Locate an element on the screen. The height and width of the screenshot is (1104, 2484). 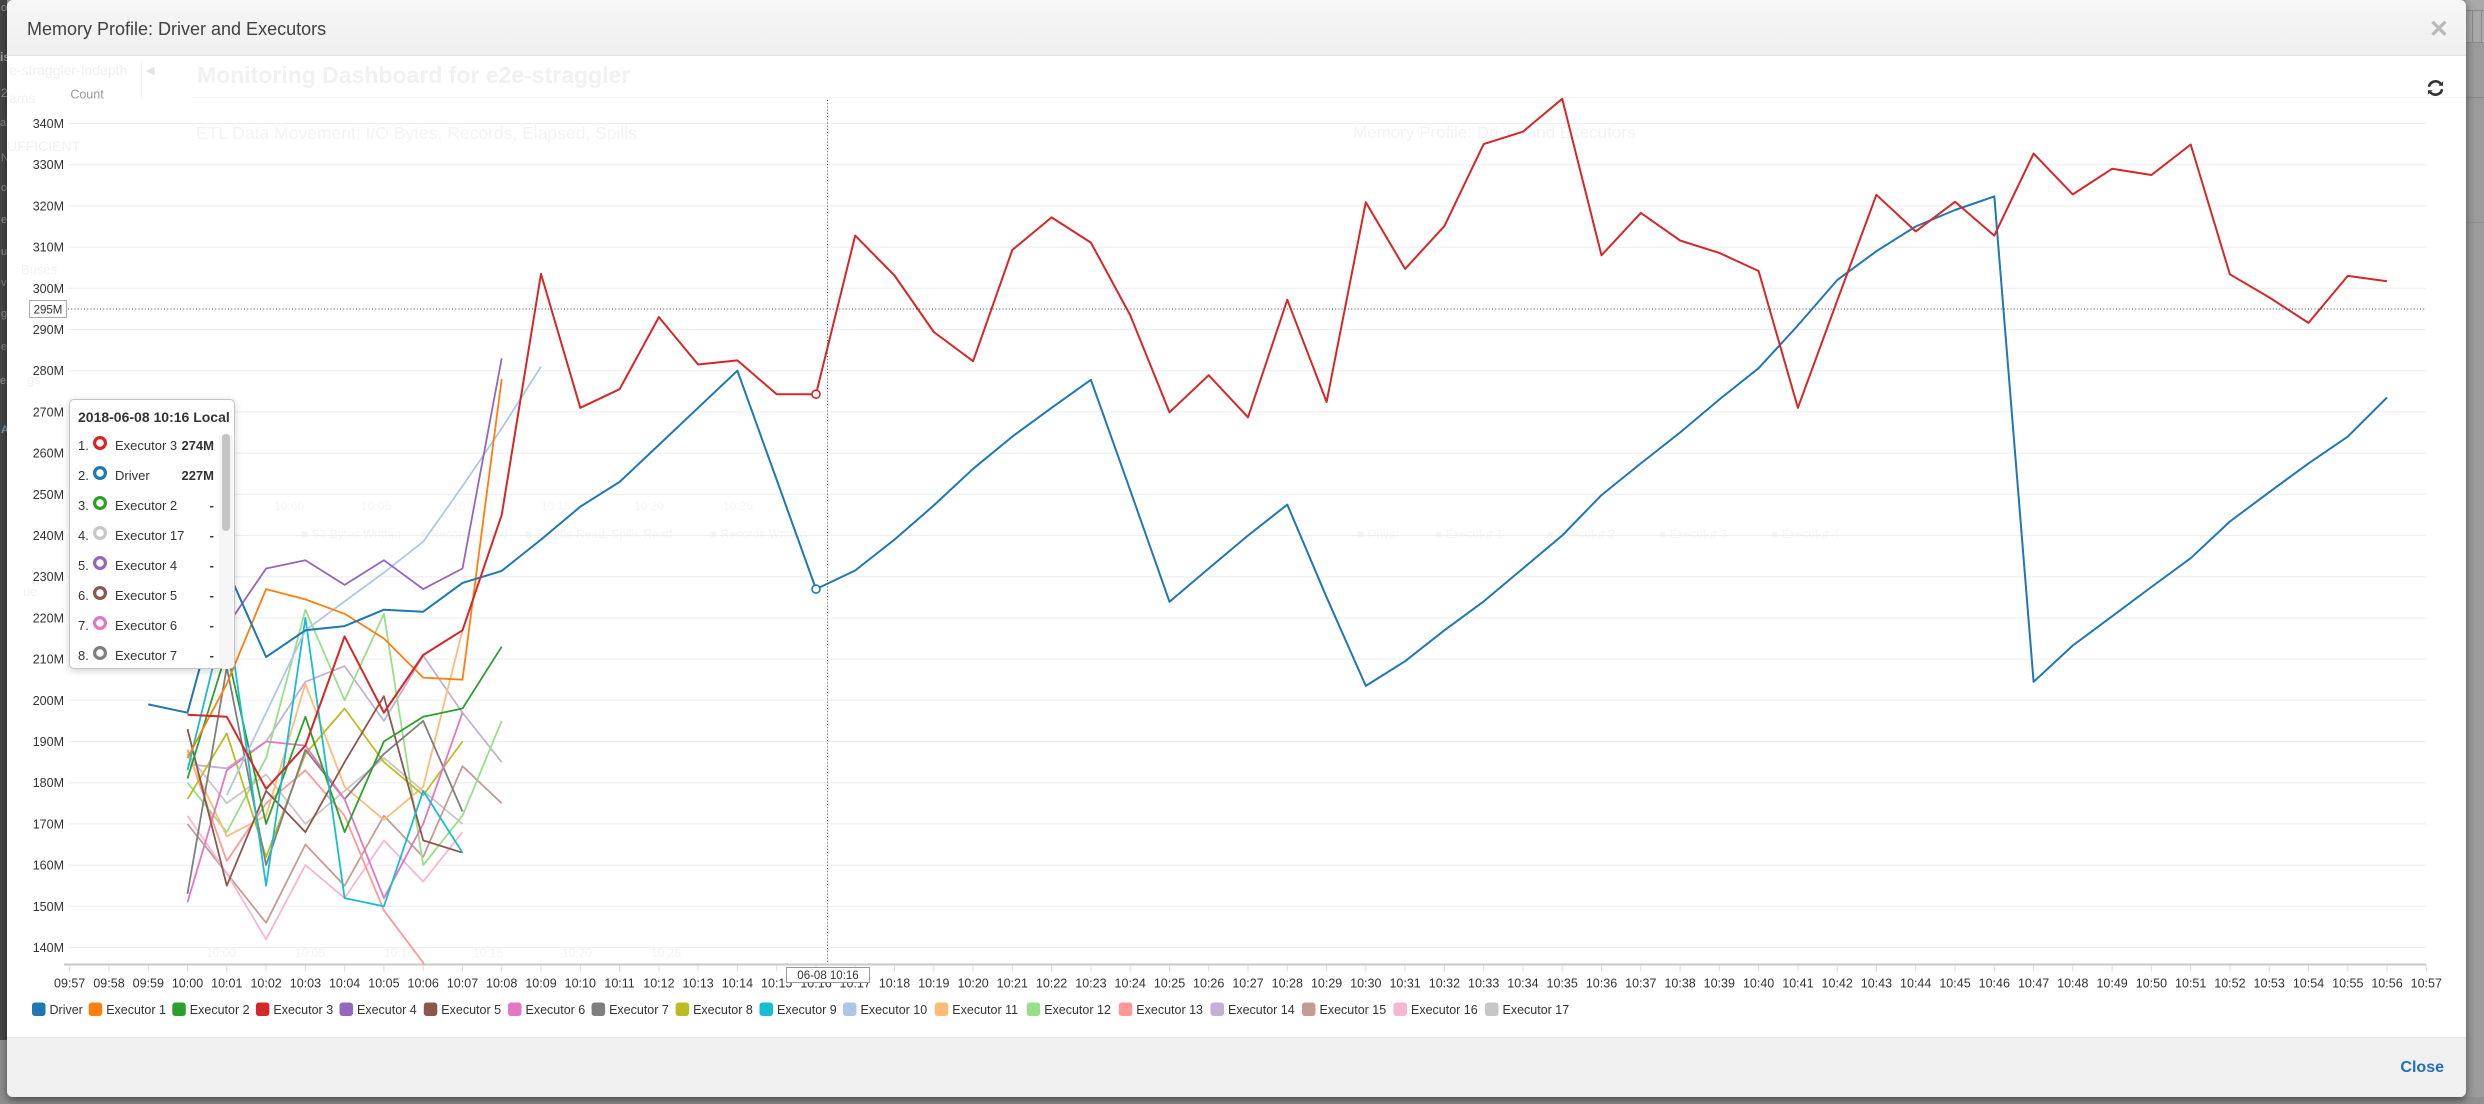
svg-text: 10:51 is located at coordinates (2190, 984).